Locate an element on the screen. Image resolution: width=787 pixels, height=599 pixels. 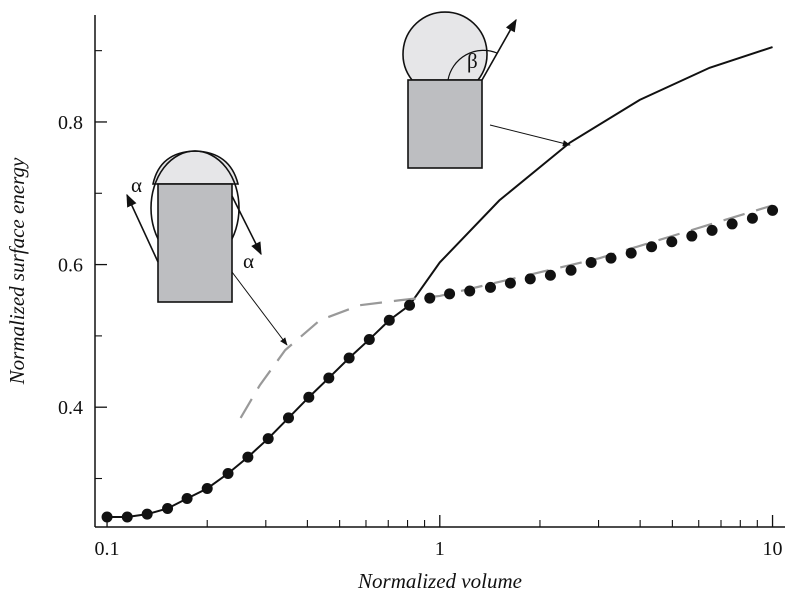
inset-left is located at coordinates (207, 248).